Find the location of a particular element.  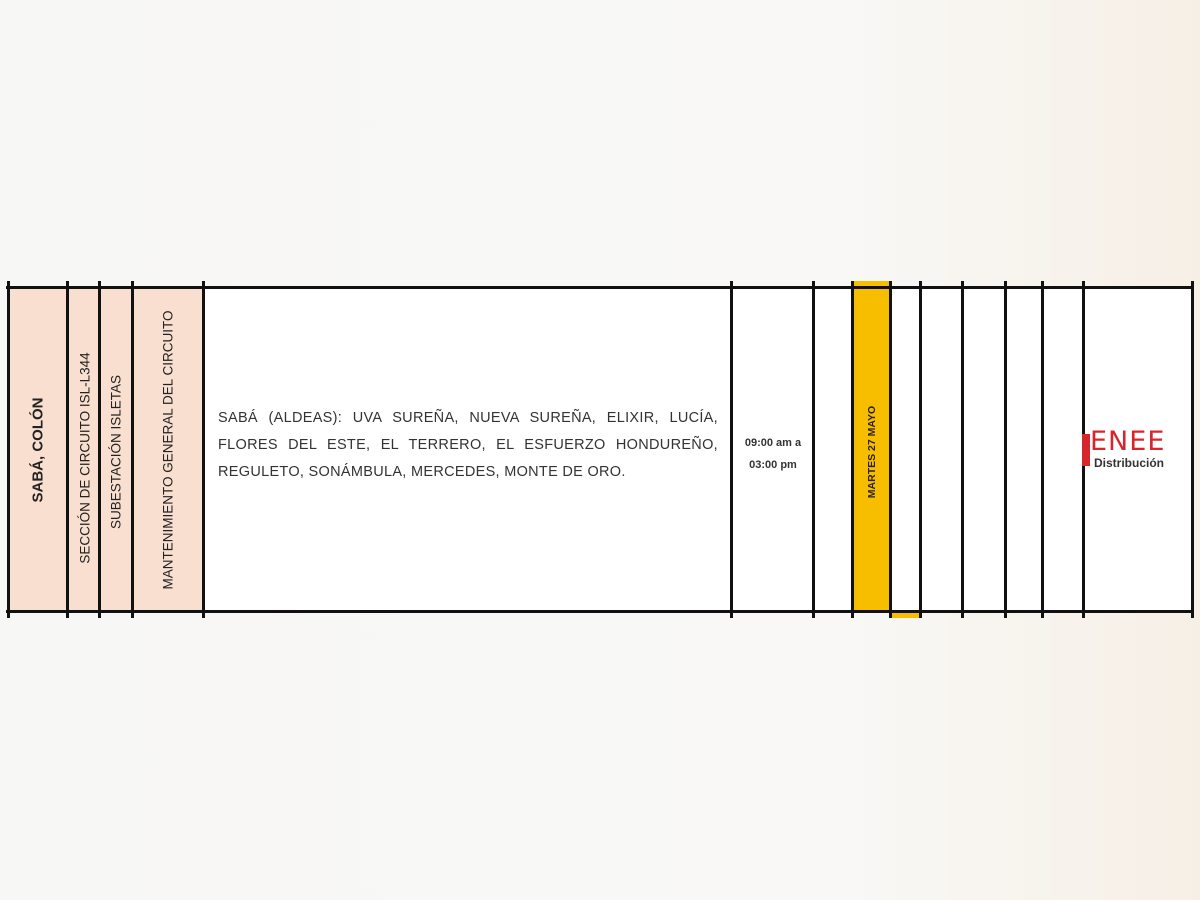

substation-text: SUBESTACIÓN ISLETAS is located at coordinates (116, 451).